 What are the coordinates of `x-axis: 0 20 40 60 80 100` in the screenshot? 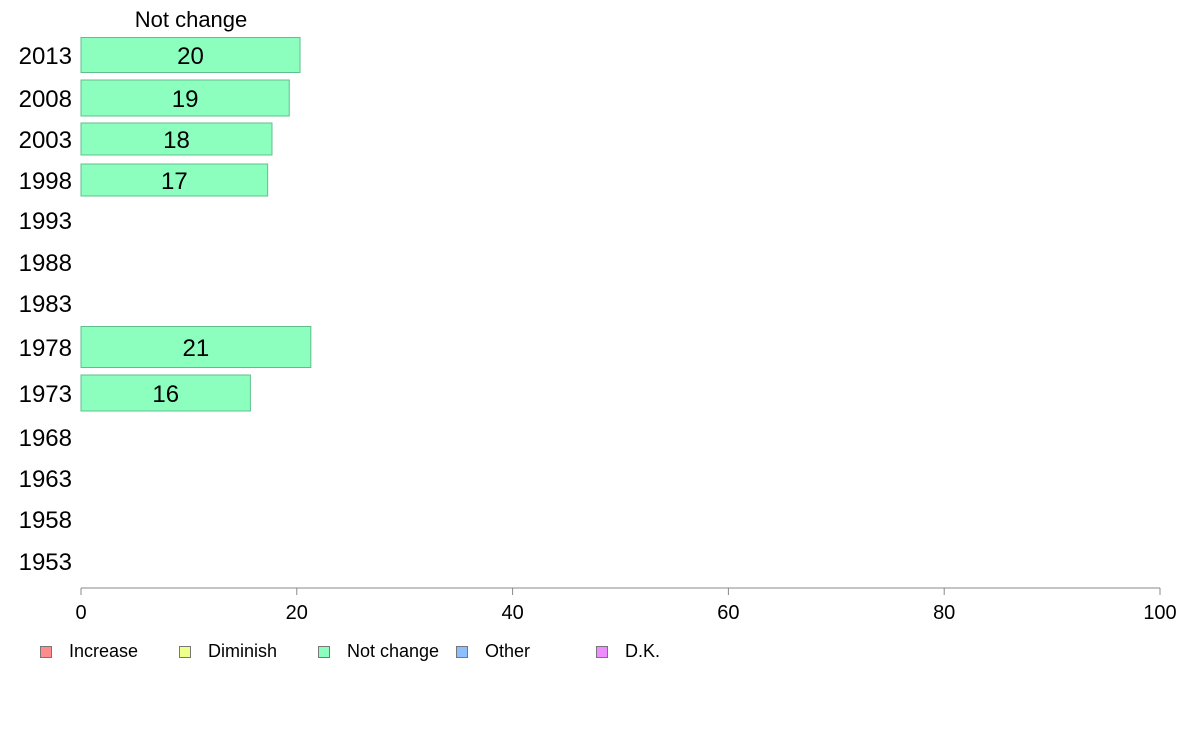 It's located at (626, 605).